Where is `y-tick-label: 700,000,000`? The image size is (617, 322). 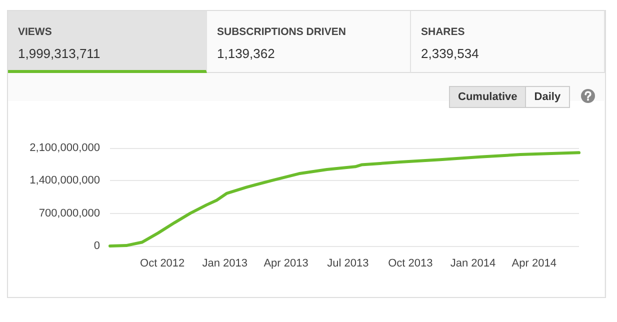
y-tick-label: 700,000,000 is located at coordinates (69, 213).